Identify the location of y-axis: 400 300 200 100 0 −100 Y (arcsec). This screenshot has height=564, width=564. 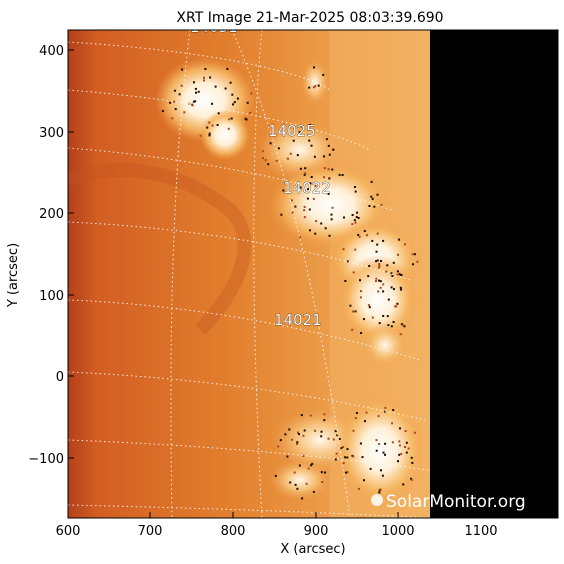
(40, 255).